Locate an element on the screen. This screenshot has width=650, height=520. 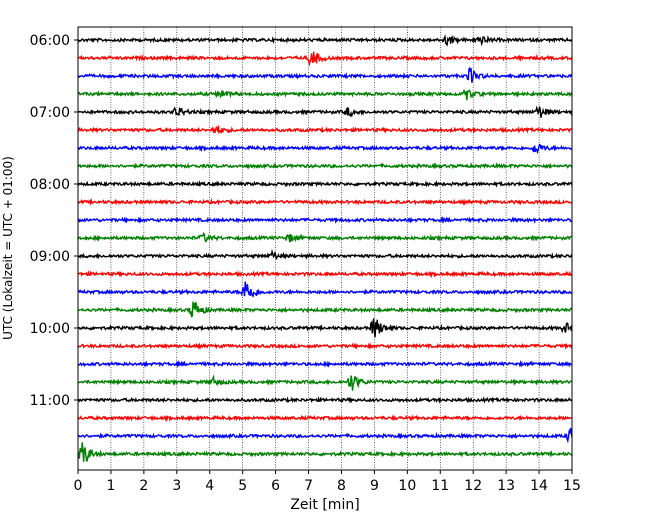
x-tick-label-2: 2 is located at coordinates (143, 486).